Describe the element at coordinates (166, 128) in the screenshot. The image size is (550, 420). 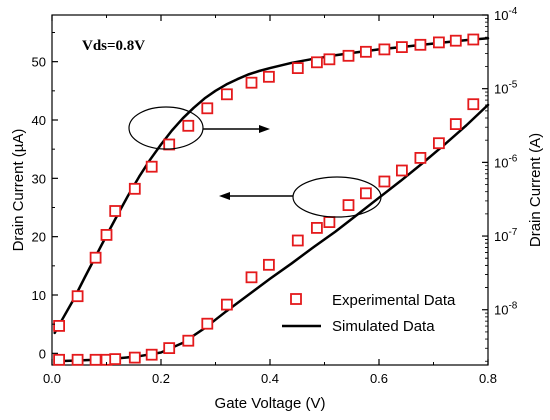
I see `left-axis-pointer-ellipse` at that location.